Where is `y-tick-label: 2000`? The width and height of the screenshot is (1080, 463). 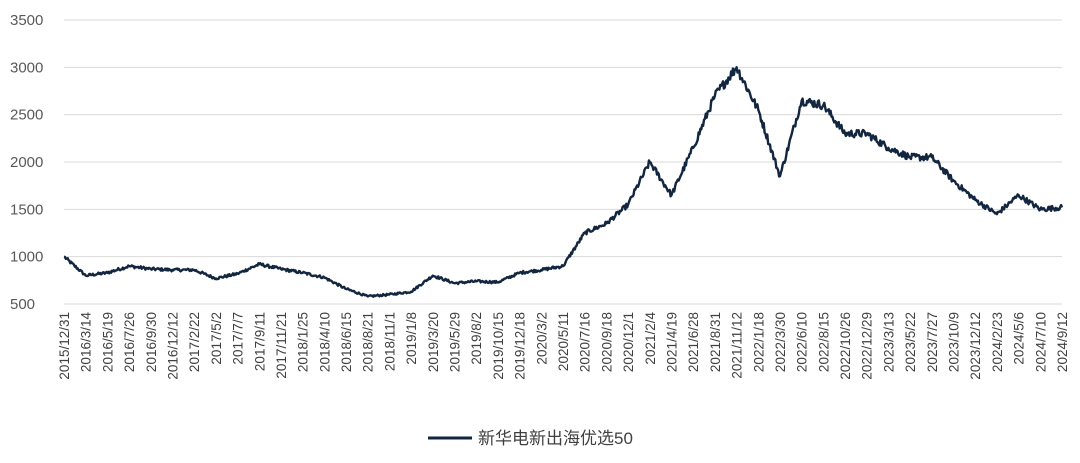
y-tick-label: 2000 is located at coordinates (26, 162).